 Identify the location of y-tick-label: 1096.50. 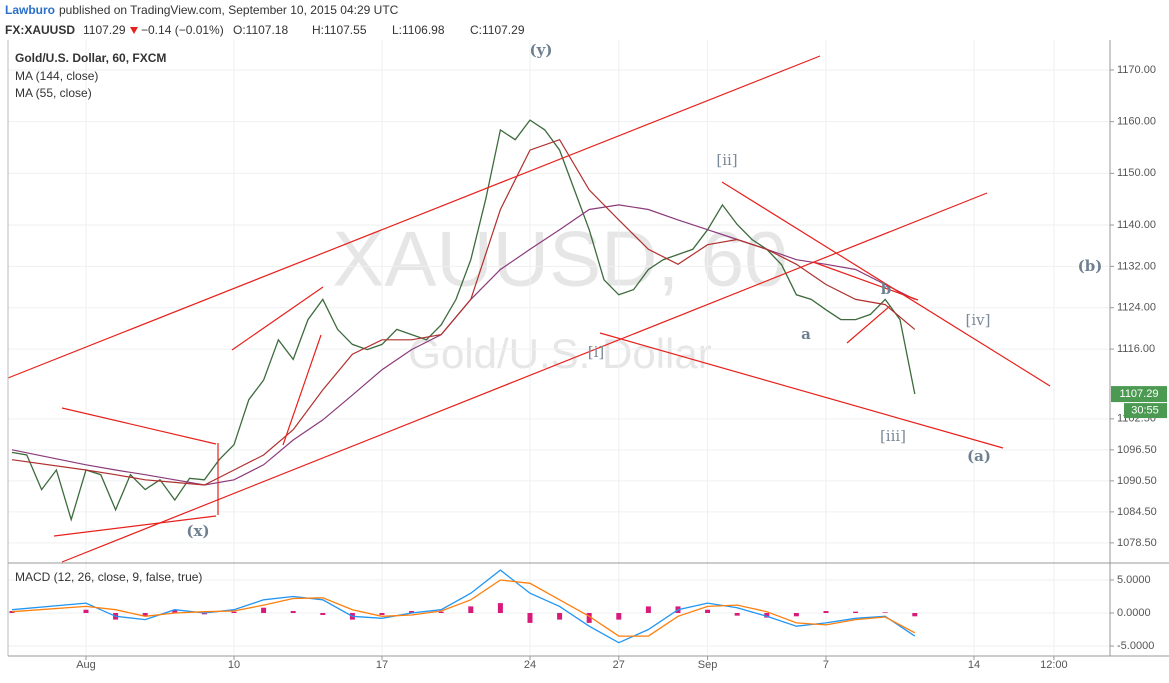
(1137, 450).